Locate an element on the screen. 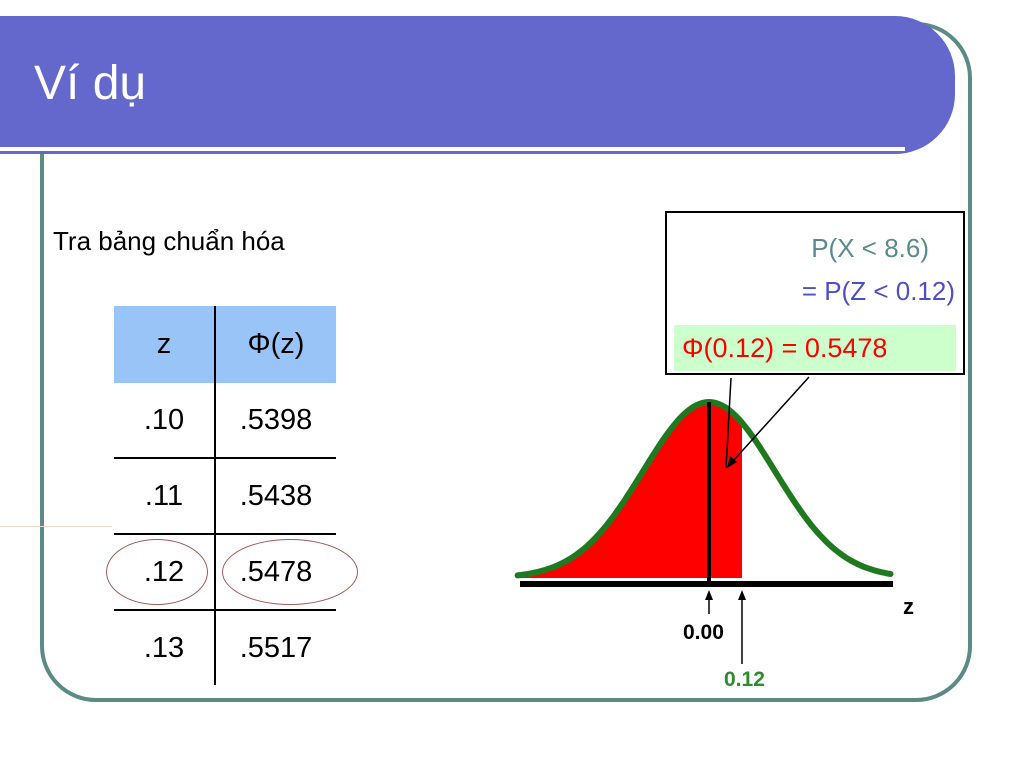 The width and height of the screenshot is (1024, 768). pointer-arrow is located at coordinates (771, 419).